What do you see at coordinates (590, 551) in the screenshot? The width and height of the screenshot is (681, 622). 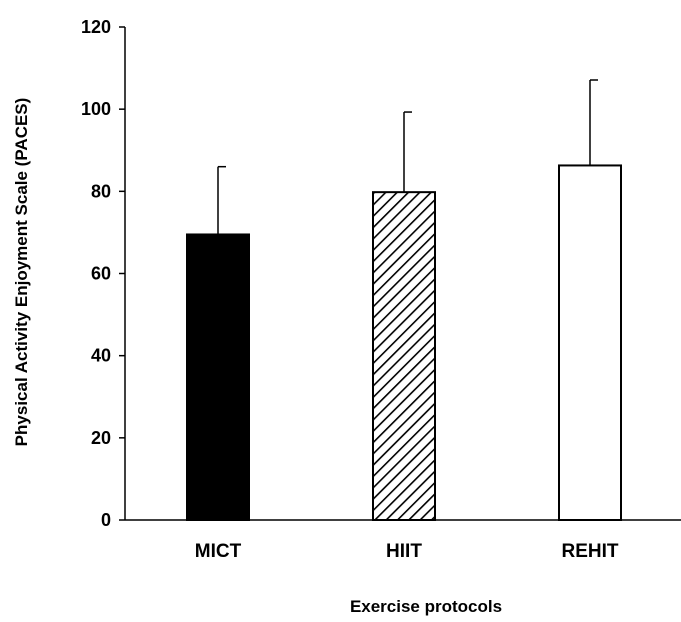 I see `x-tick-label: REHIT` at bounding box center [590, 551].